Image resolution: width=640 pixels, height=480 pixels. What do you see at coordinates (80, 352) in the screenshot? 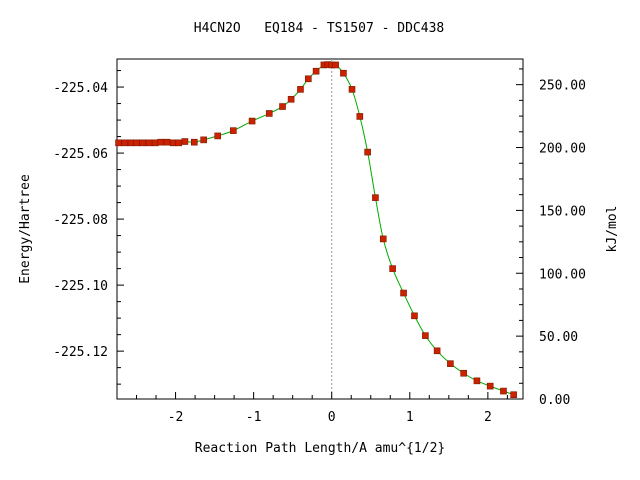
I see `y-tick-label: -225.12` at bounding box center [80, 352].